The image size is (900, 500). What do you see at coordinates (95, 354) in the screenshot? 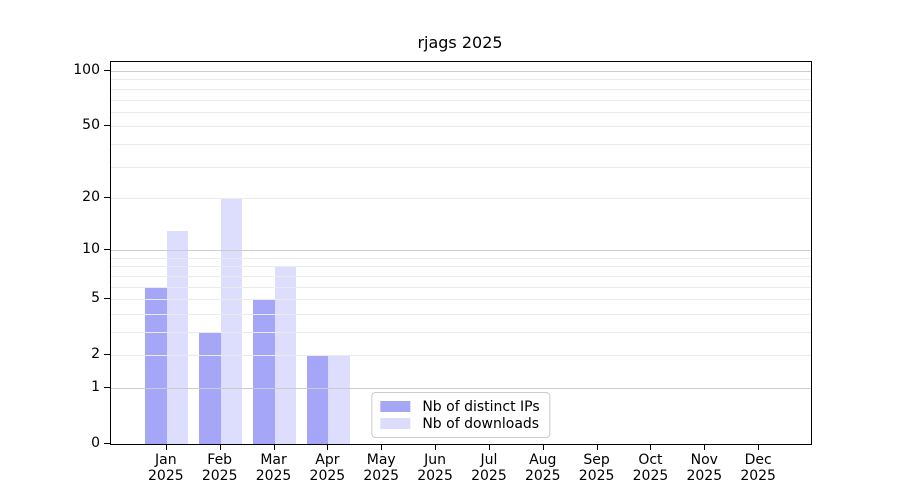
I see `y-tick-label: 2` at bounding box center [95, 354].